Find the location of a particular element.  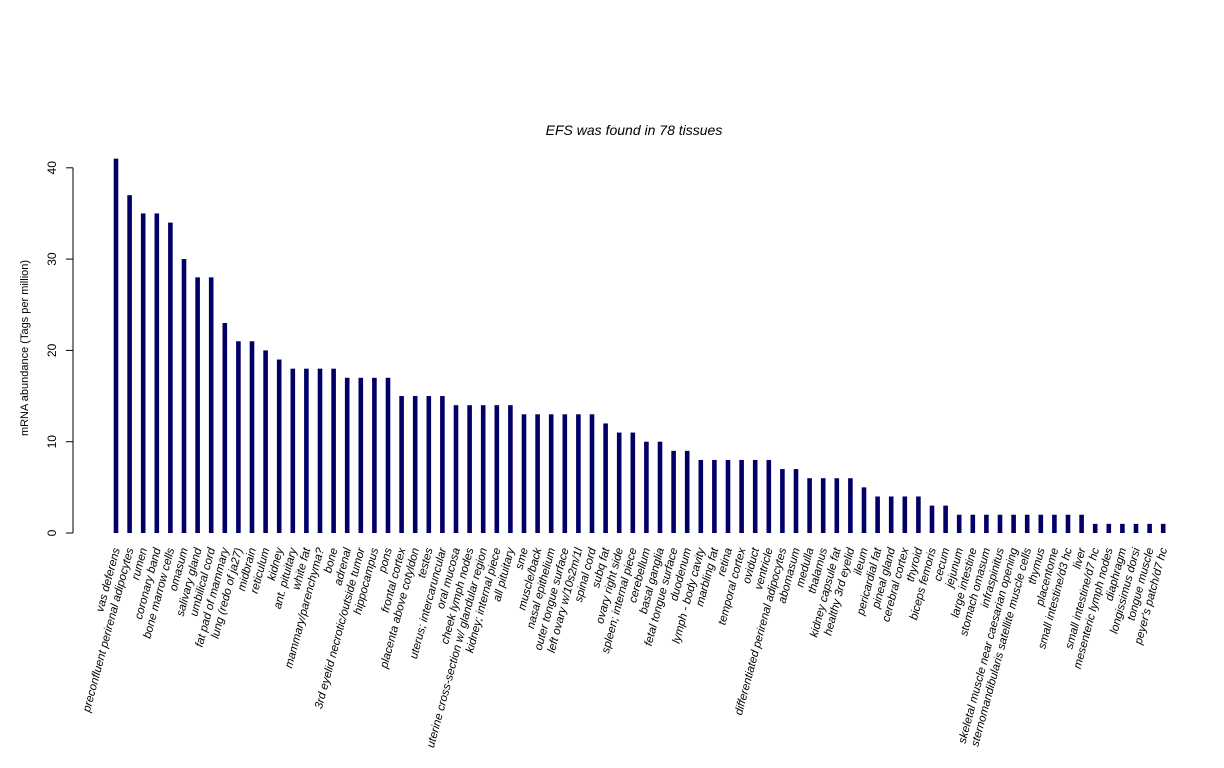

y-axis-label: mRNA abundance (Tags per million) is located at coordinates (25, 348).